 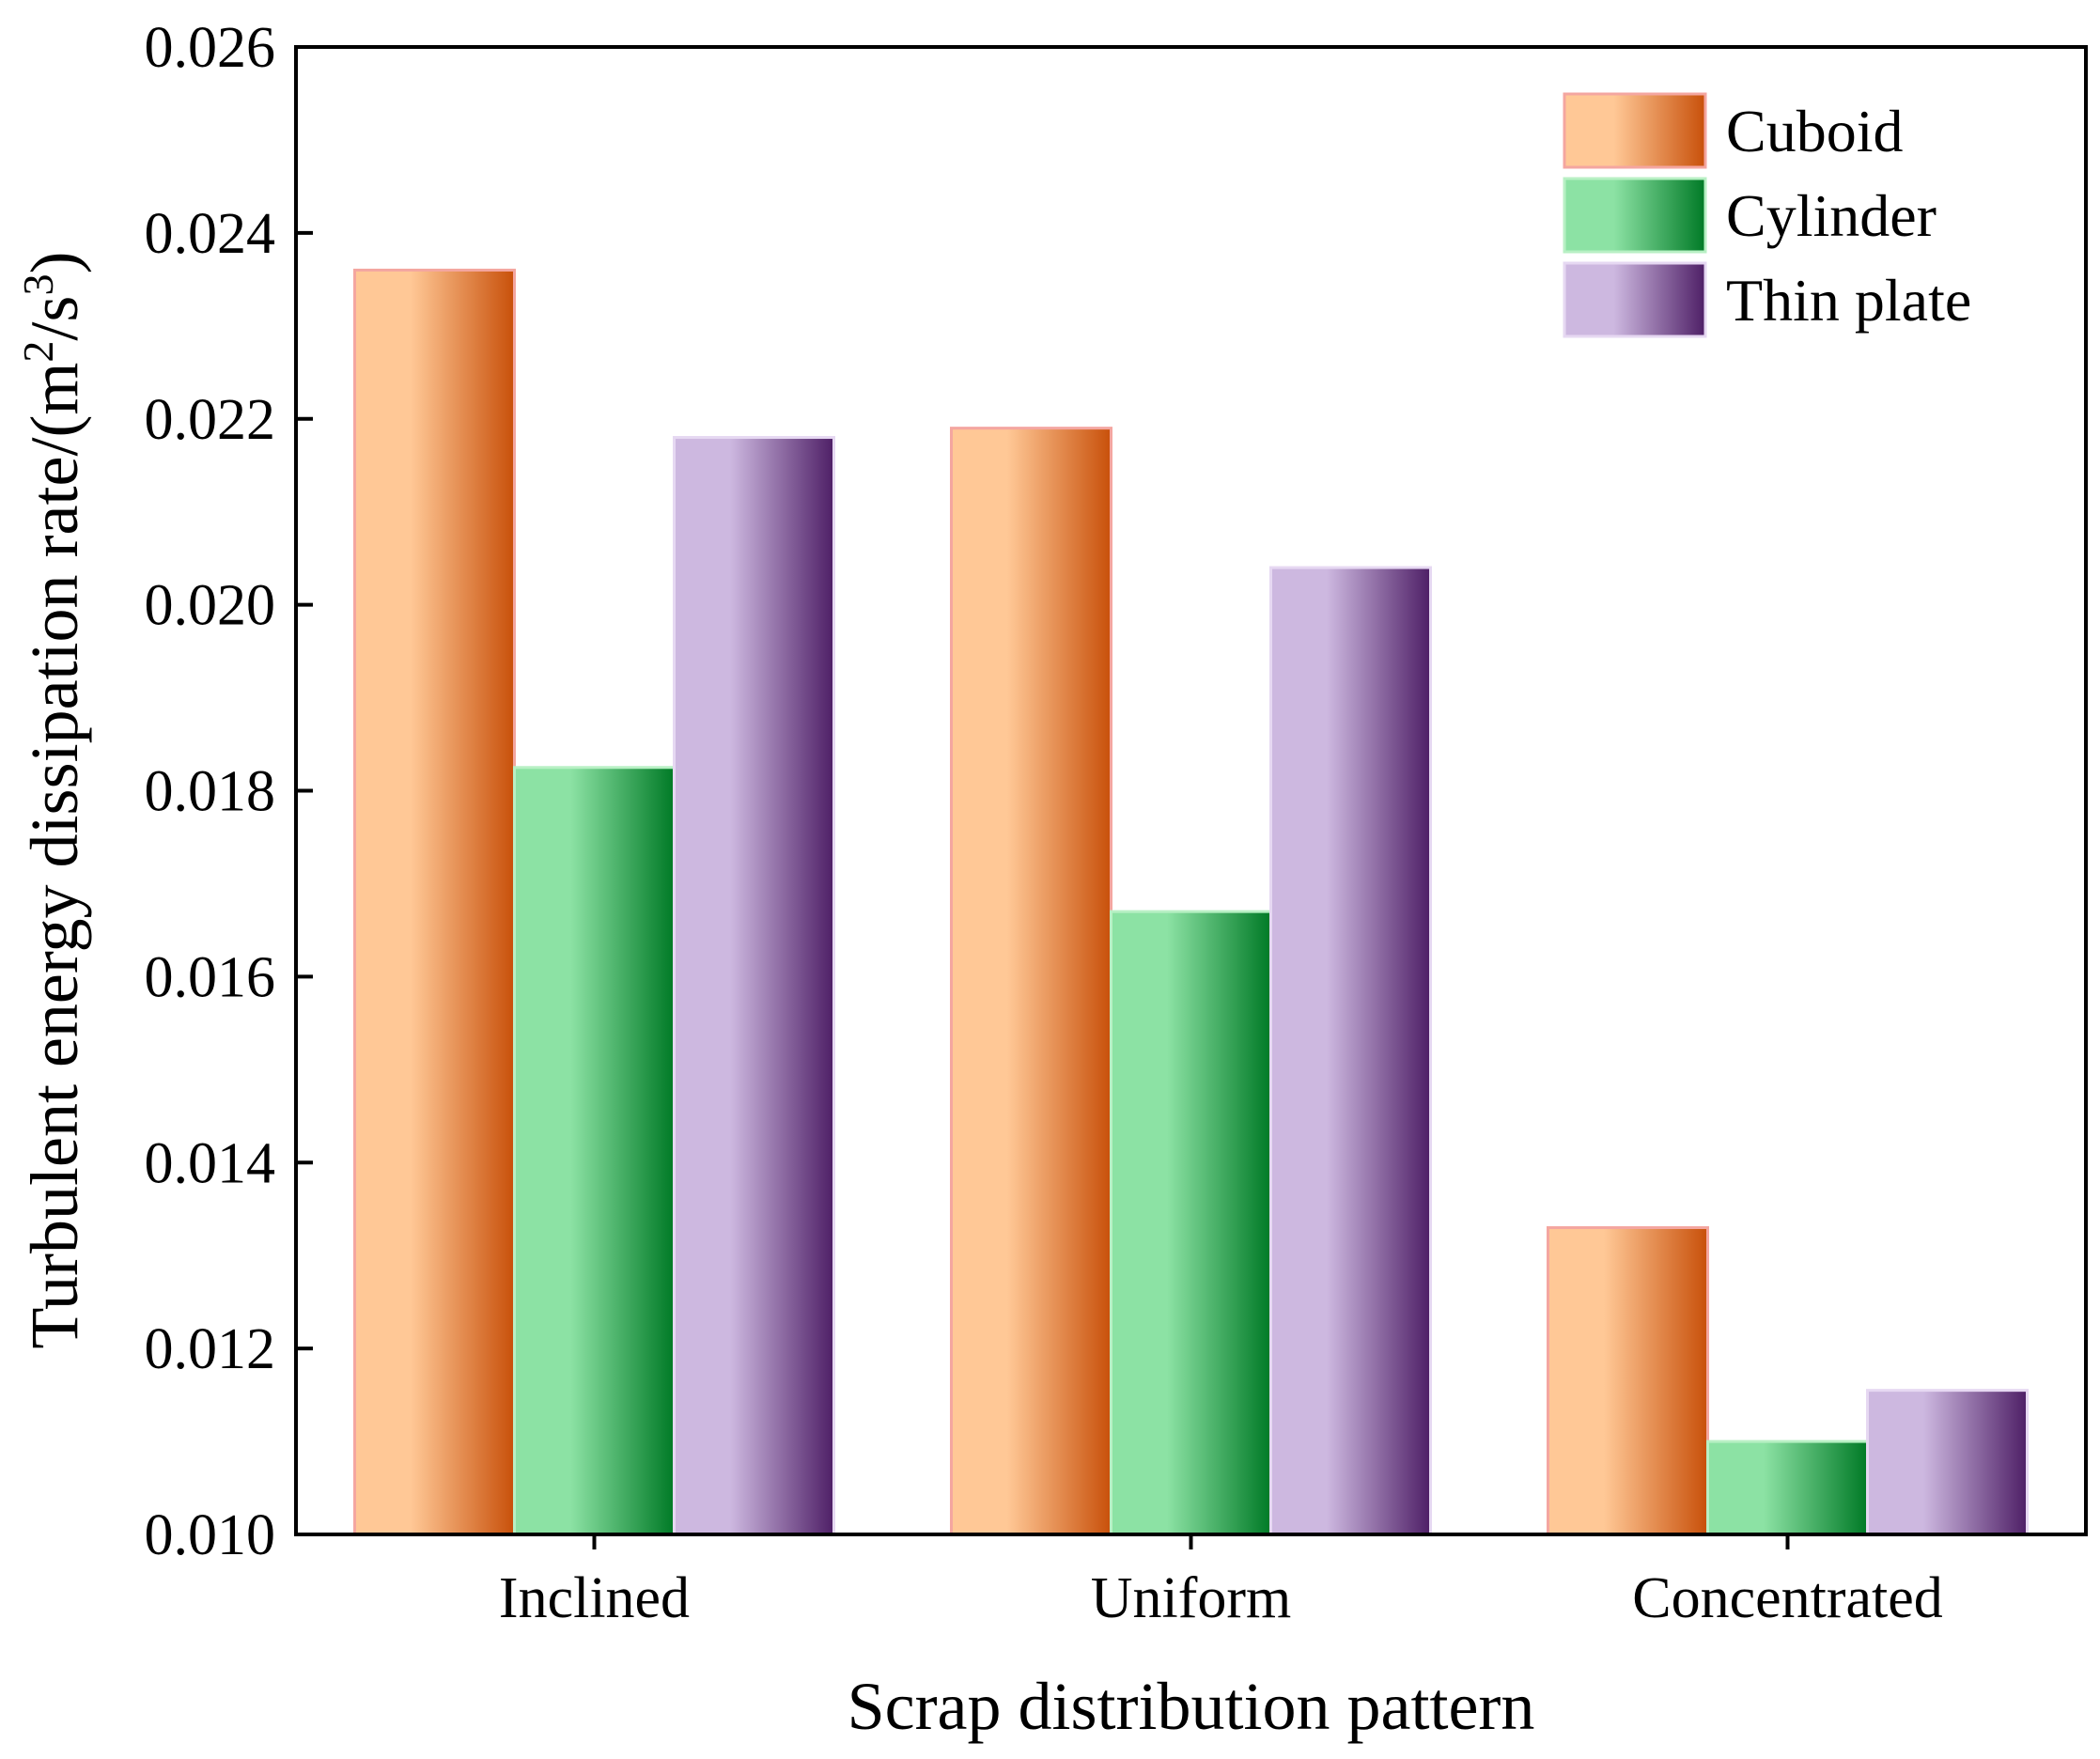 I want to click on x-category-label: Uniform, so click(x=1191, y=1598).